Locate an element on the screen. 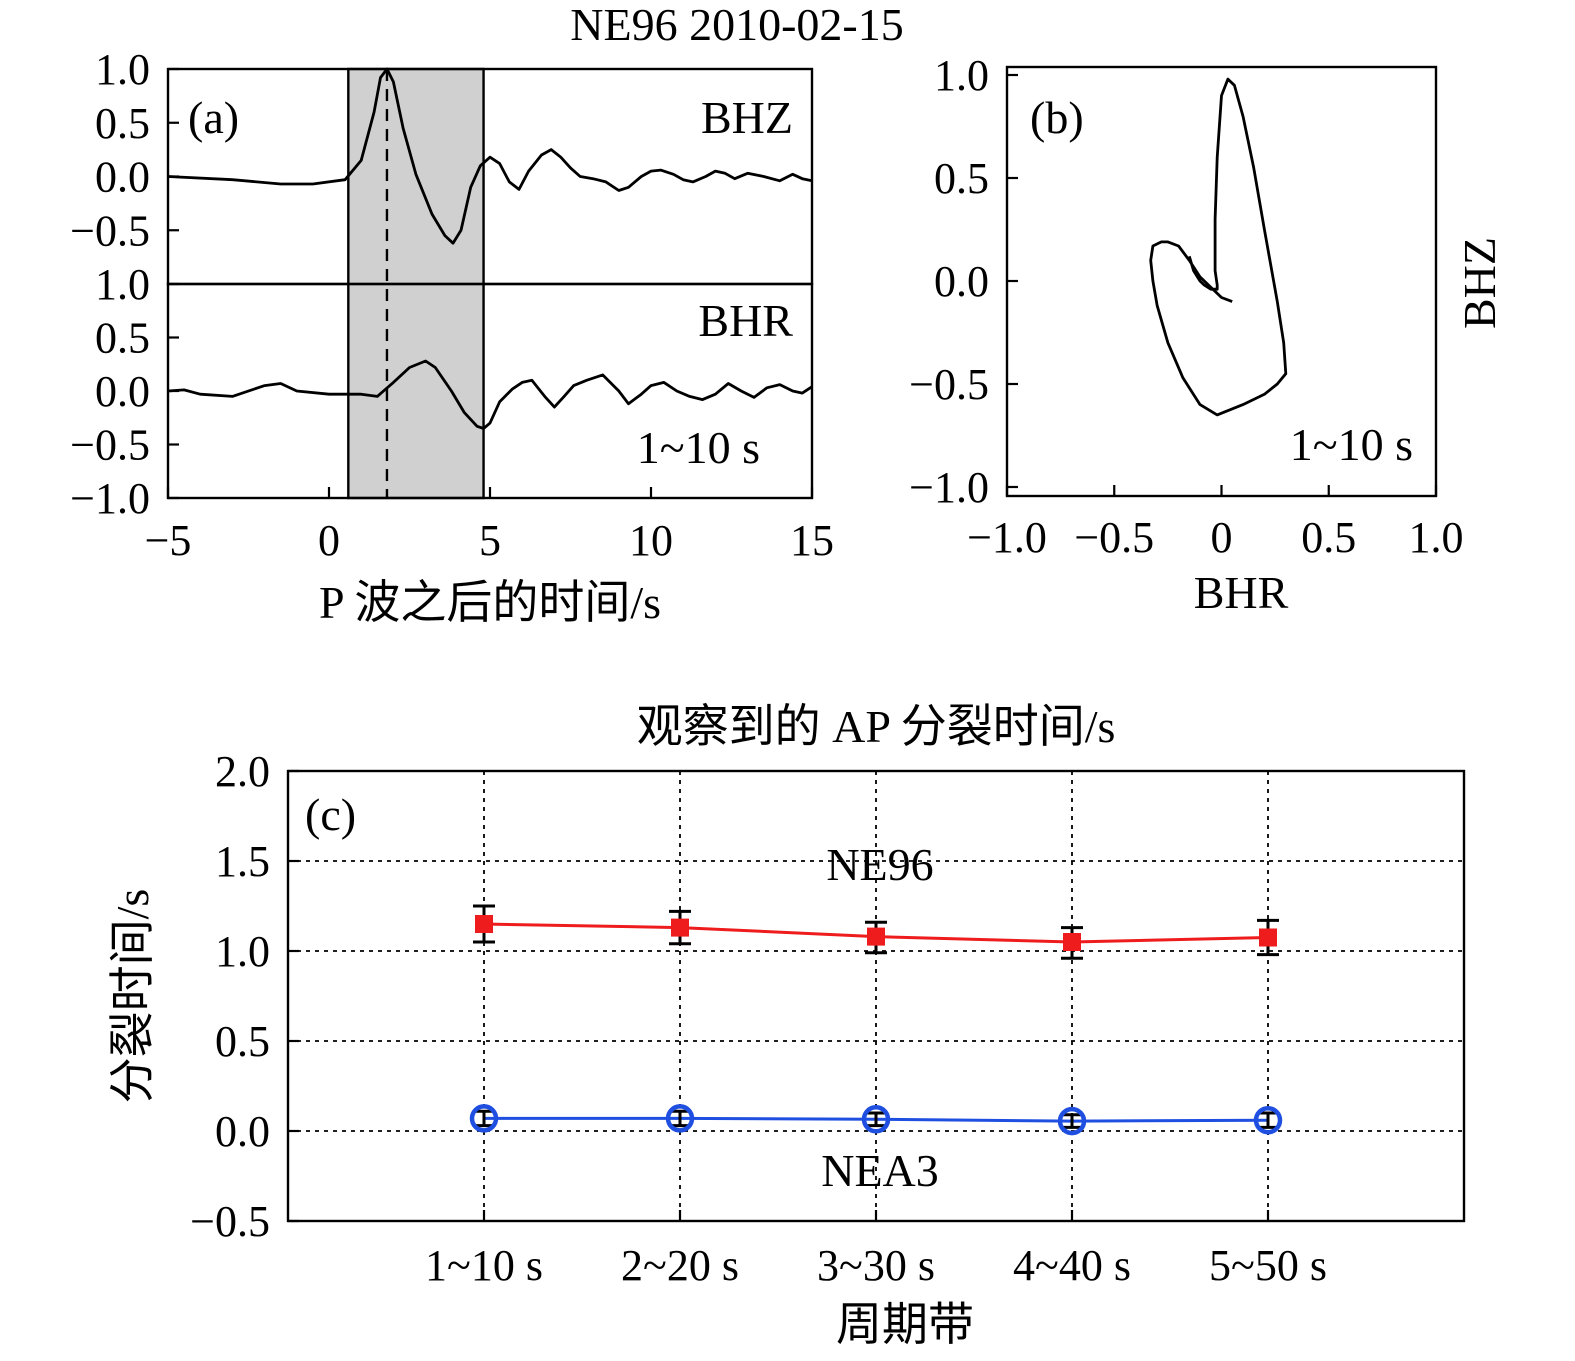  x-tick-label: 4~40 s is located at coordinates (1072, 1265).